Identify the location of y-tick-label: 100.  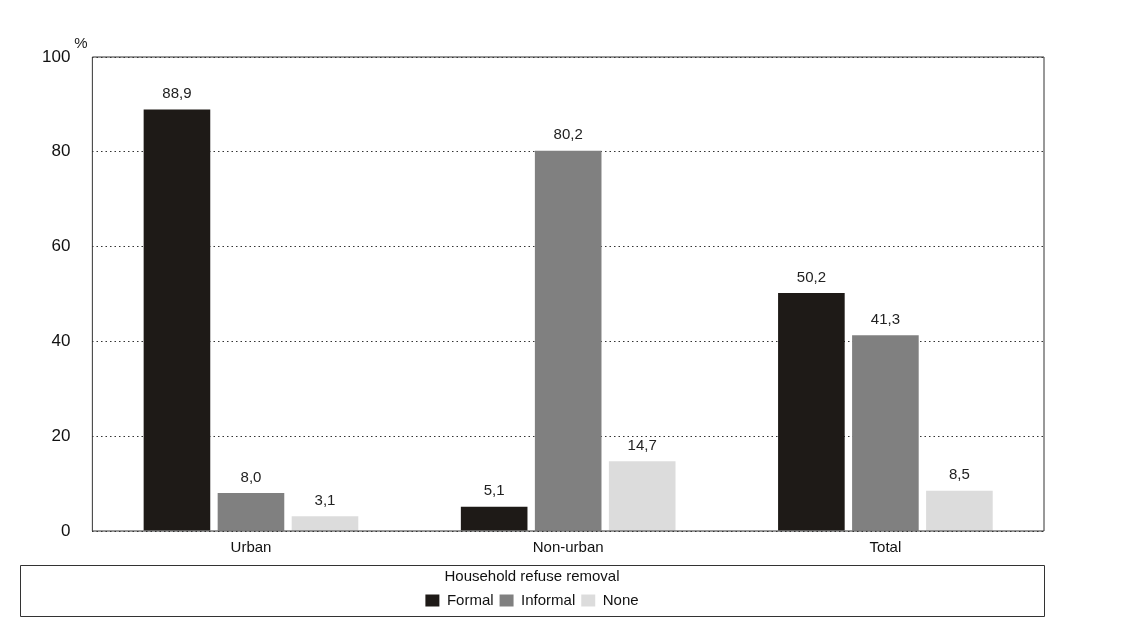
(56, 56).